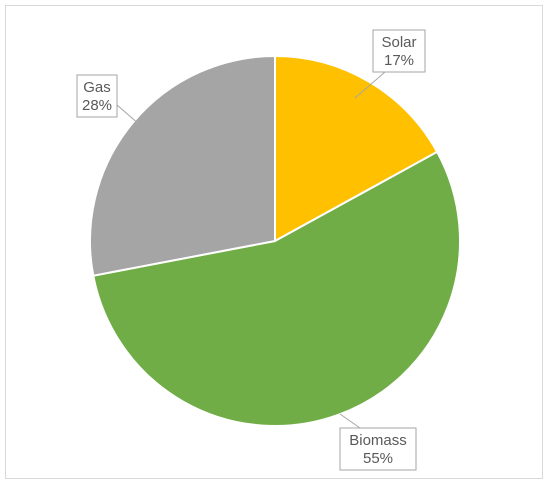  What do you see at coordinates (370, 85) in the screenshot?
I see `leader-line-solar` at bounding box center [370, 85].